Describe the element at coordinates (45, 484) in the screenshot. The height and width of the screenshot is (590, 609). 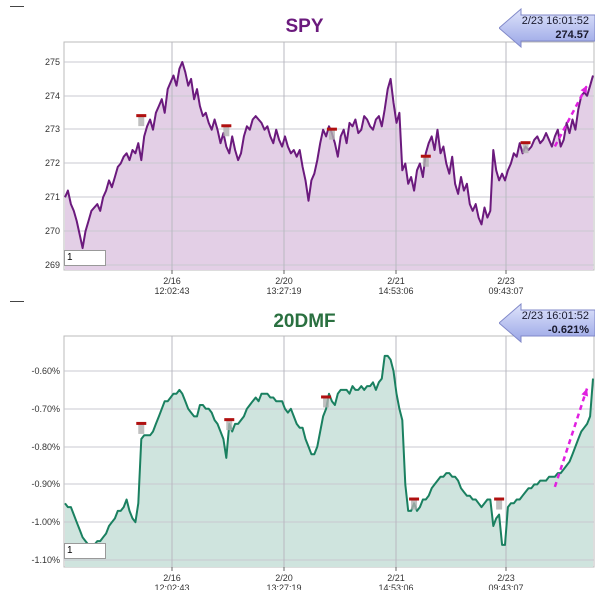
I see `y-tick-label: -0.90%` at that location.